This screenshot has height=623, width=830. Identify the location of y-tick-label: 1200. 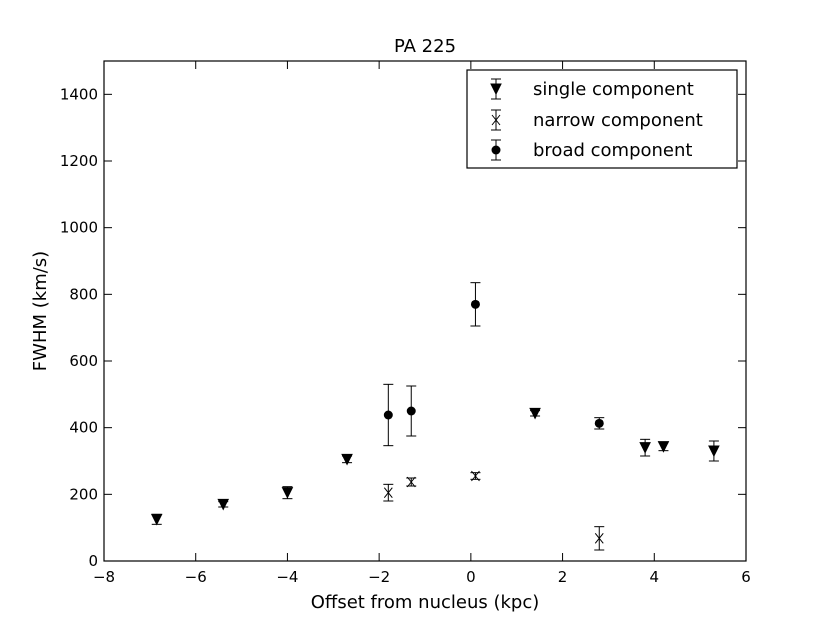
(79, 161).